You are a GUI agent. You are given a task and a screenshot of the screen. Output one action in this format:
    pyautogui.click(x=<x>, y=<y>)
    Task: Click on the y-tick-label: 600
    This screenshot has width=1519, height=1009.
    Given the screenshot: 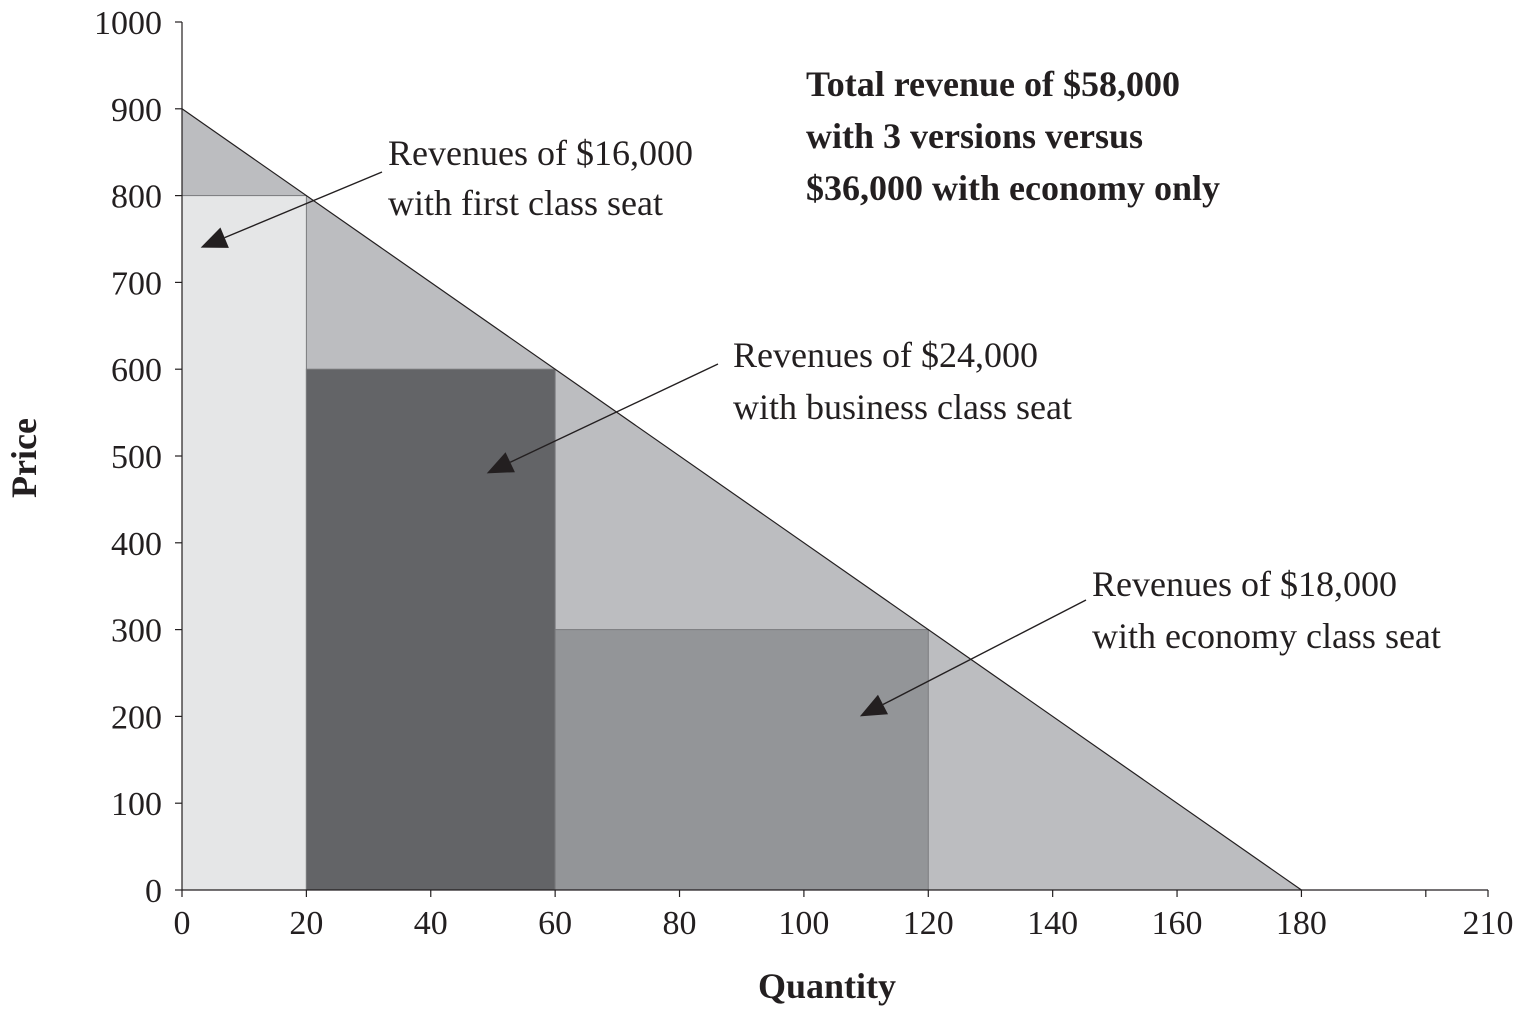 What is the action you would take?
    pyautogui.click(x=136, y=370)
    